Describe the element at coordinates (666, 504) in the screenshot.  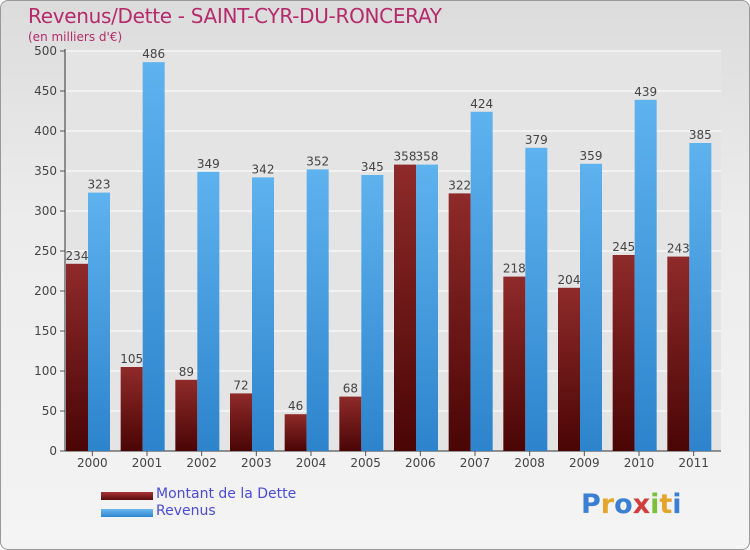
I see `logo-letter: t` at that location.